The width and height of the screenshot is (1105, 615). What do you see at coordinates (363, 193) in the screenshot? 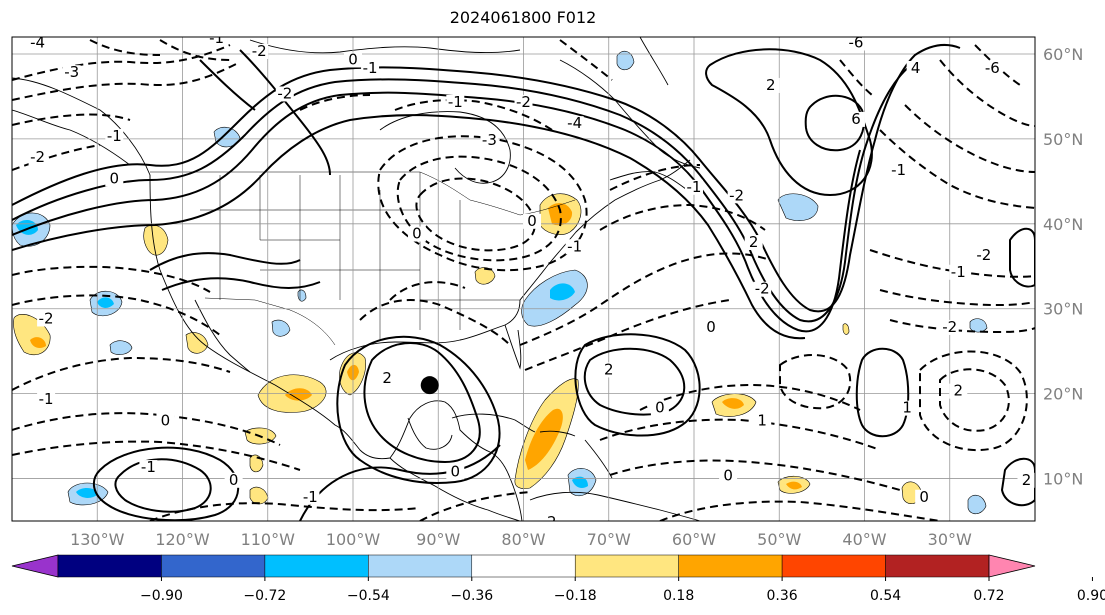
I see `border-us-canada` at bounding box center [363, 193].